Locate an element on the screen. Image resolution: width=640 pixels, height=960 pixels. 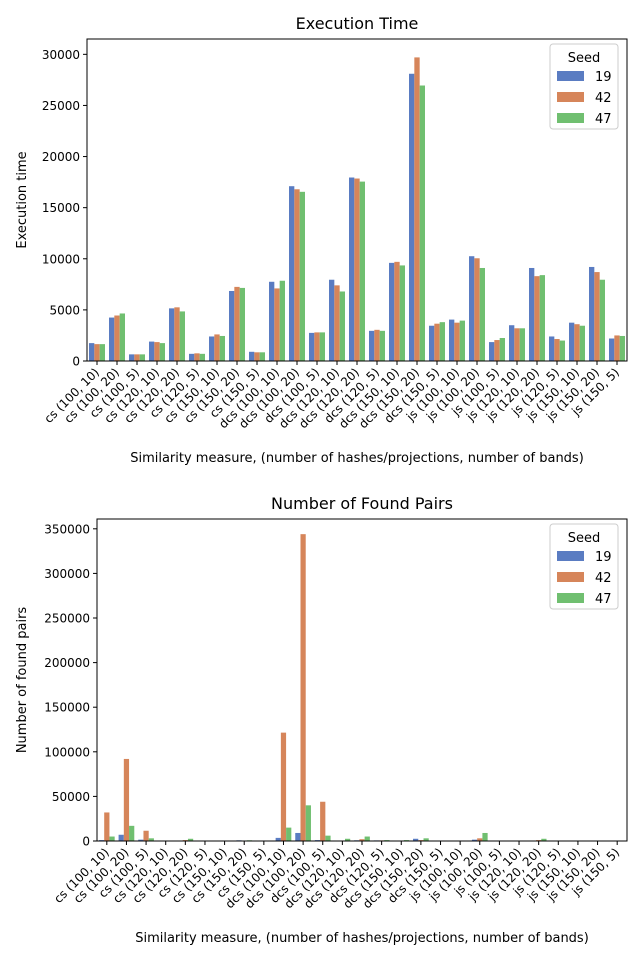
y-tick-label: 50000 is located at coordinates (71, 797).